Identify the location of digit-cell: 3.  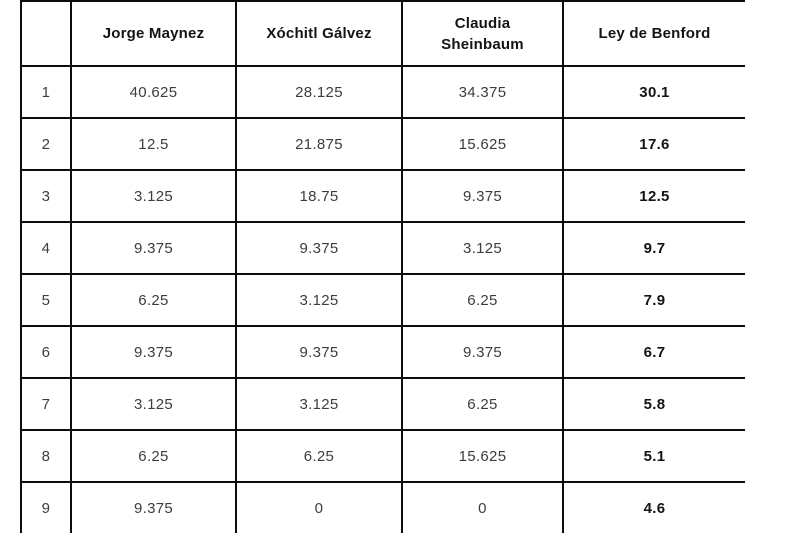
(46, 196).